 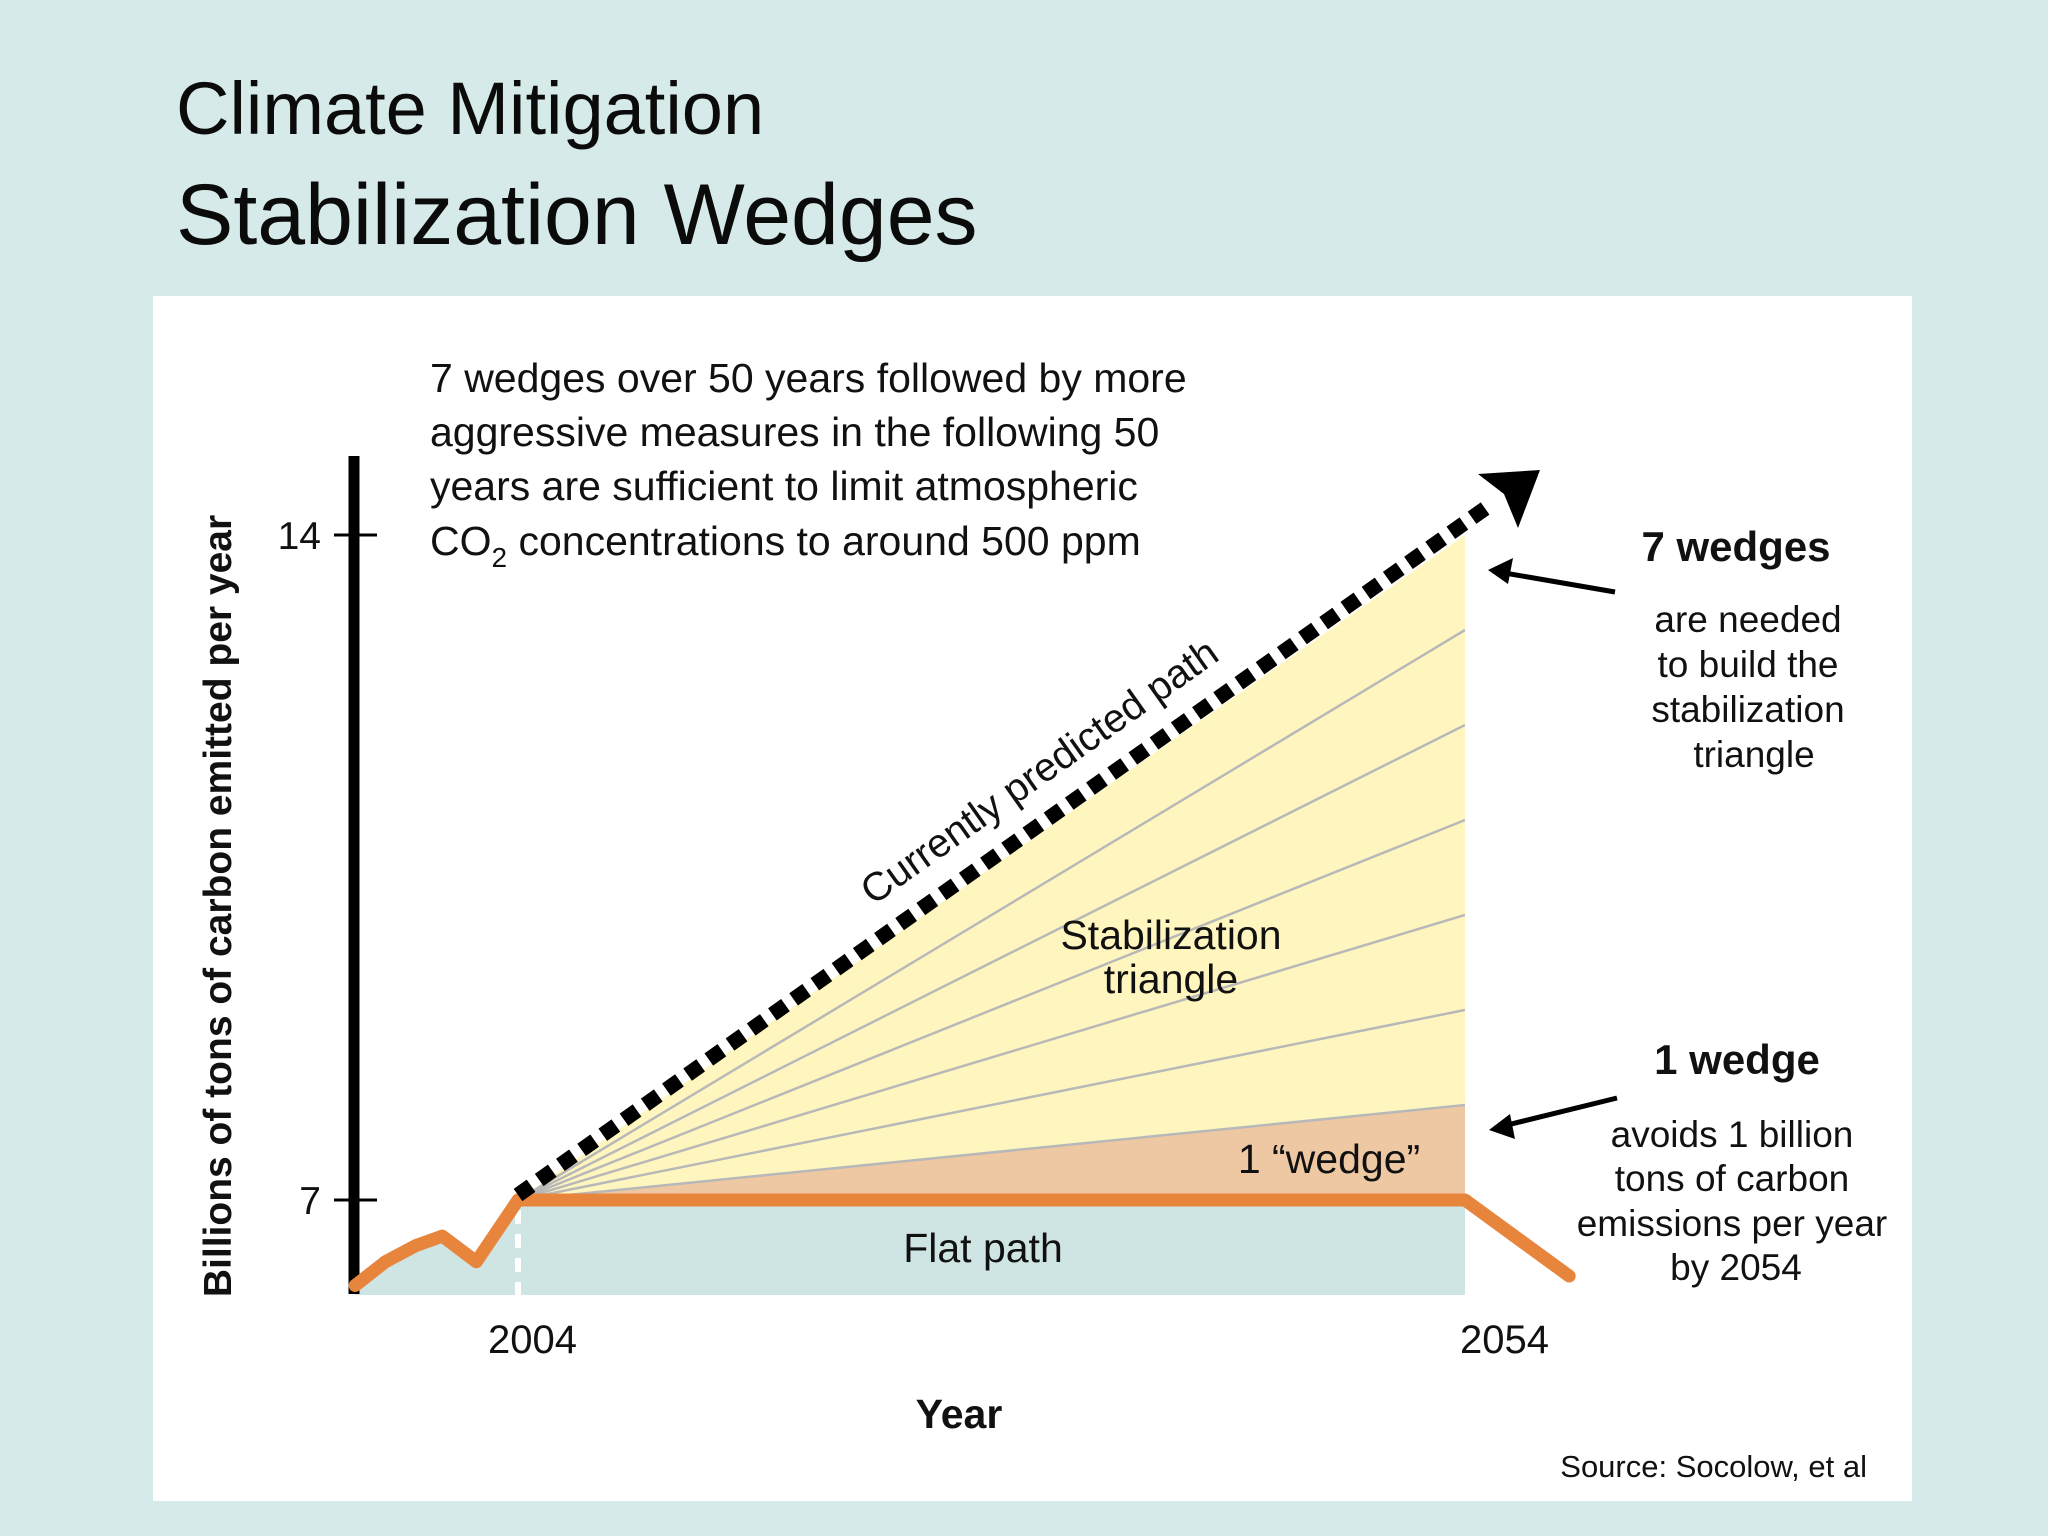 What do you see at coordinates (1504, 1340) in the screenshot?
I see `x-tick-label-2054: 2054` at bounding box center [1504, 1340].